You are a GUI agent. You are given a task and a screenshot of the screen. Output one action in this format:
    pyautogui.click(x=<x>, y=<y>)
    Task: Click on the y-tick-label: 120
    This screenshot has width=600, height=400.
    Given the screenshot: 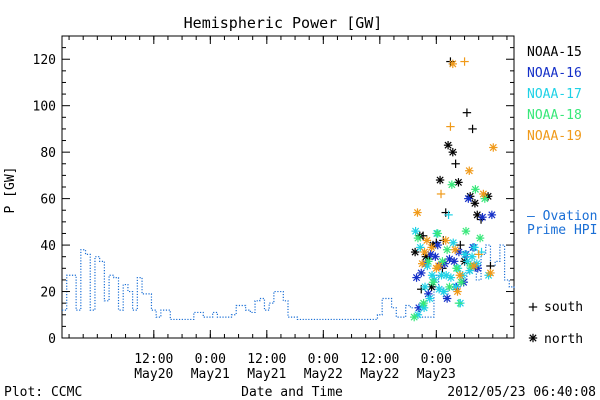 What is the action you would take?
    pyautogui.click(x=44, y=60)
    